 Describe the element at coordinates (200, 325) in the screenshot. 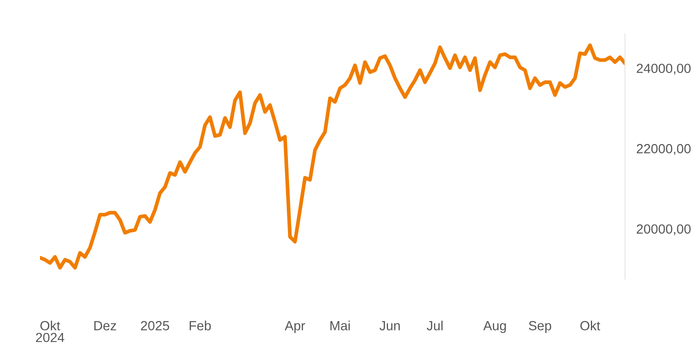

I see `x-tick-label: Feb` at that location.